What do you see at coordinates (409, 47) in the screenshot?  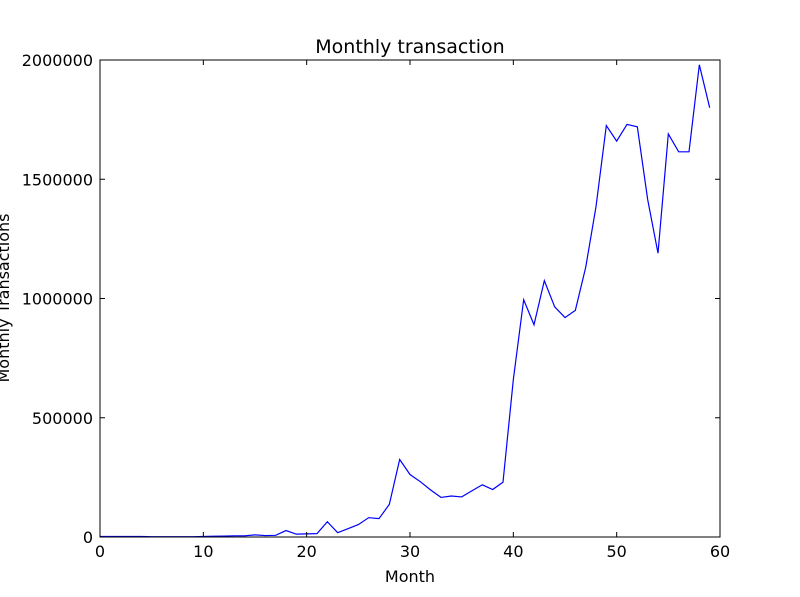 I see `chart-title: Monthly transaction` at bounding box center [409, 47].